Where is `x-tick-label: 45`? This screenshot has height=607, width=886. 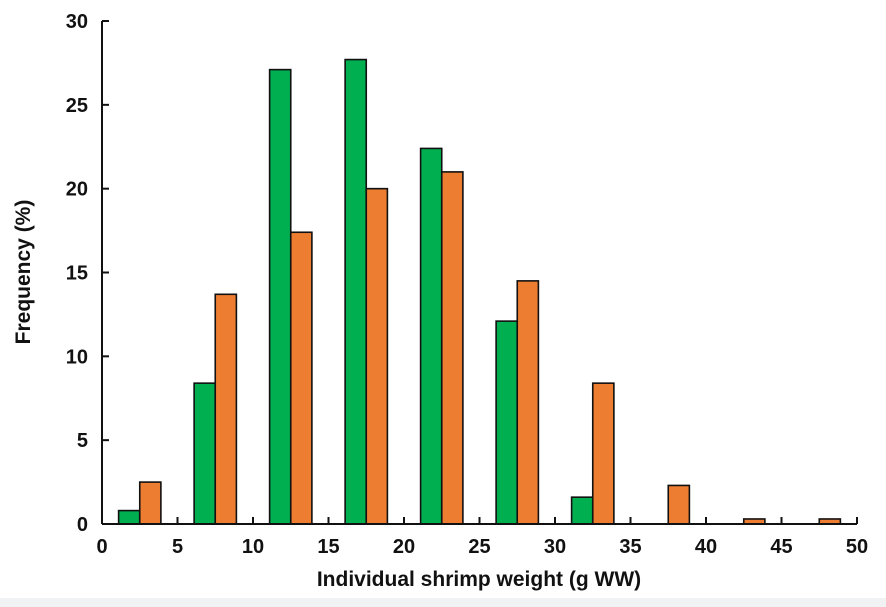 x-tick-label: 45 is located at coordinates (781, 547).